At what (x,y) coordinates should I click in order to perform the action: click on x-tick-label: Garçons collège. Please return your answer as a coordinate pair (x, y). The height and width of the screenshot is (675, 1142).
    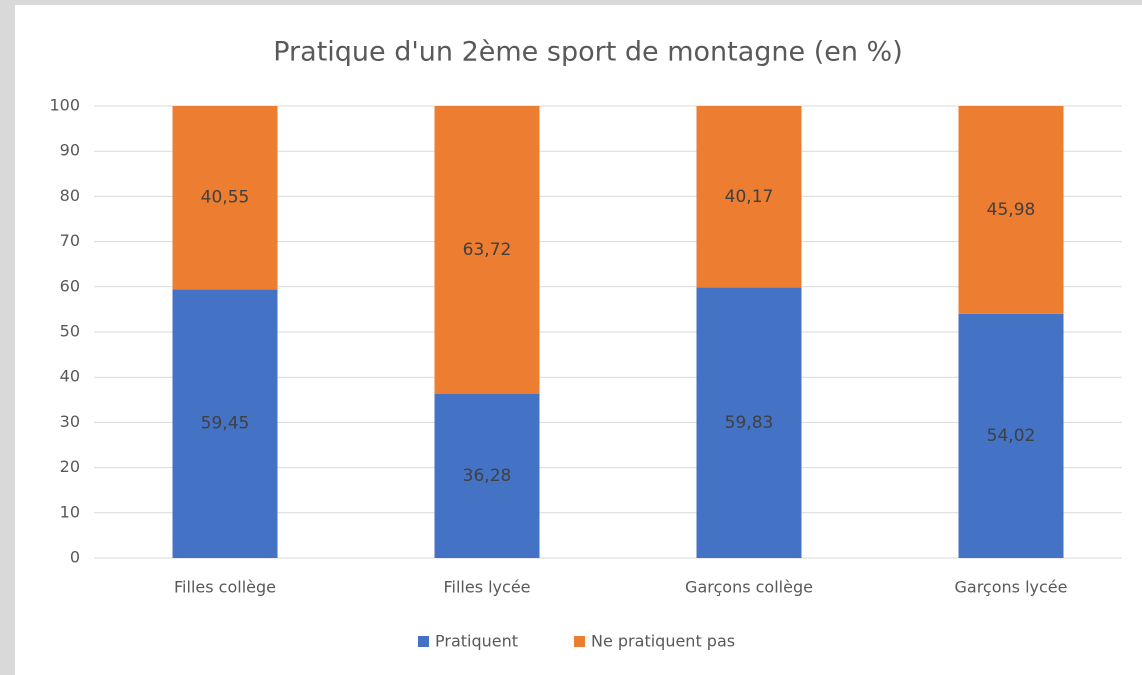
    Looking at the image, I should click on (749, 587).